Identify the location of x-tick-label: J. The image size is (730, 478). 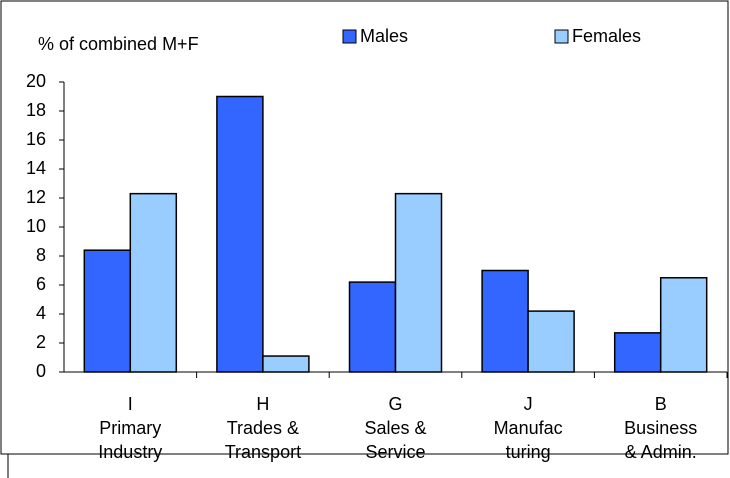
(528, 404).